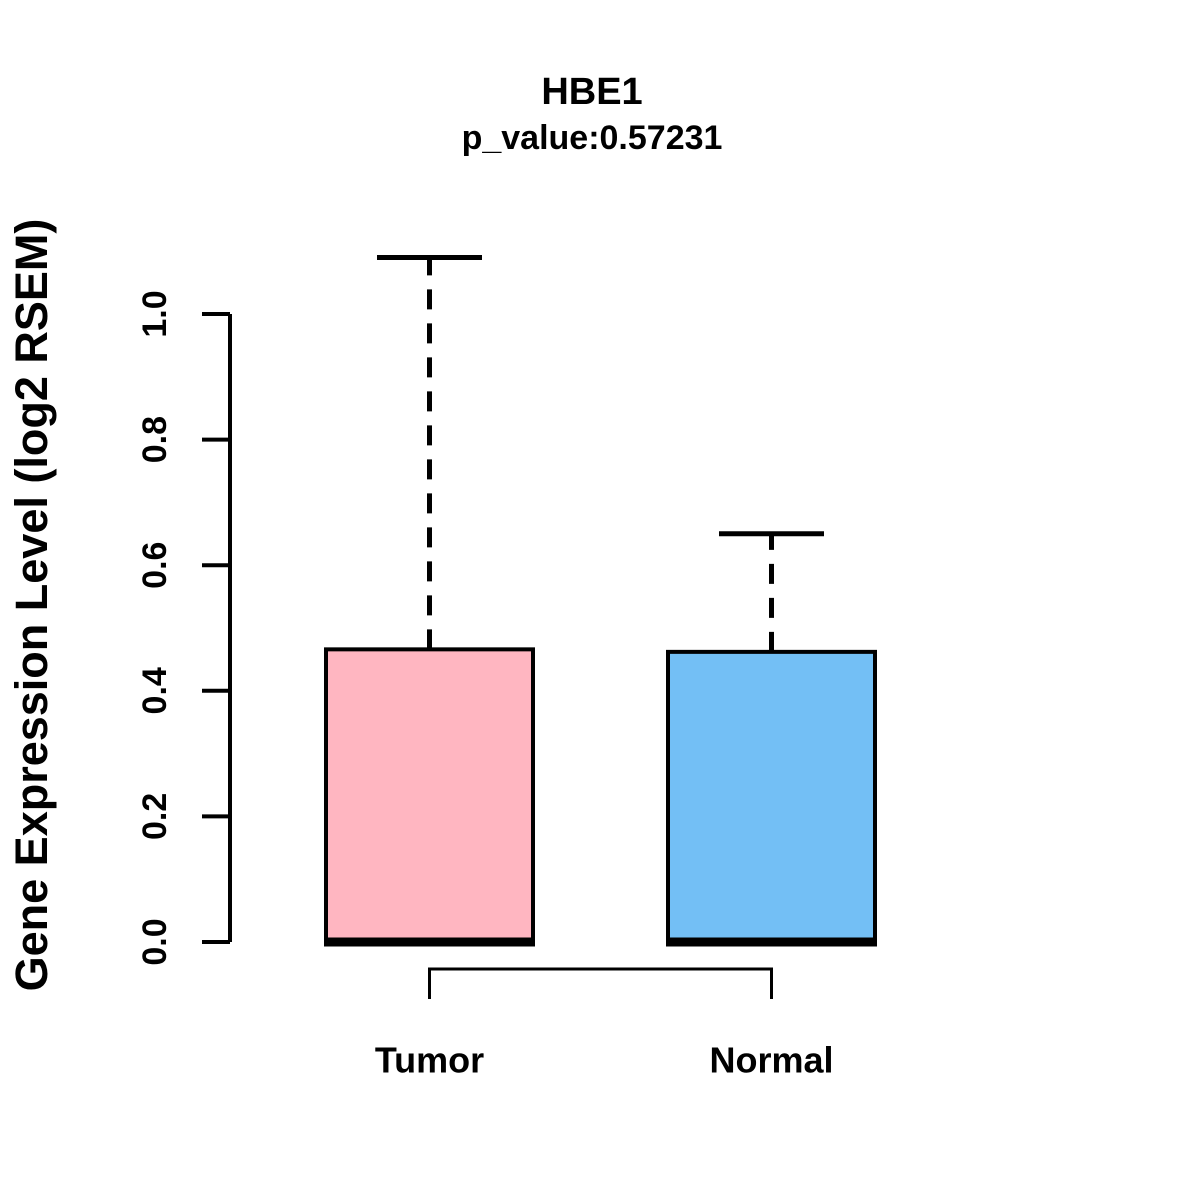 The height and width of the screenshot is (1200, 1200). What do you see at coordinates (592, 92) in the screenshot?
I see `chart-title: HBE1` at bounding box center [592, 92].